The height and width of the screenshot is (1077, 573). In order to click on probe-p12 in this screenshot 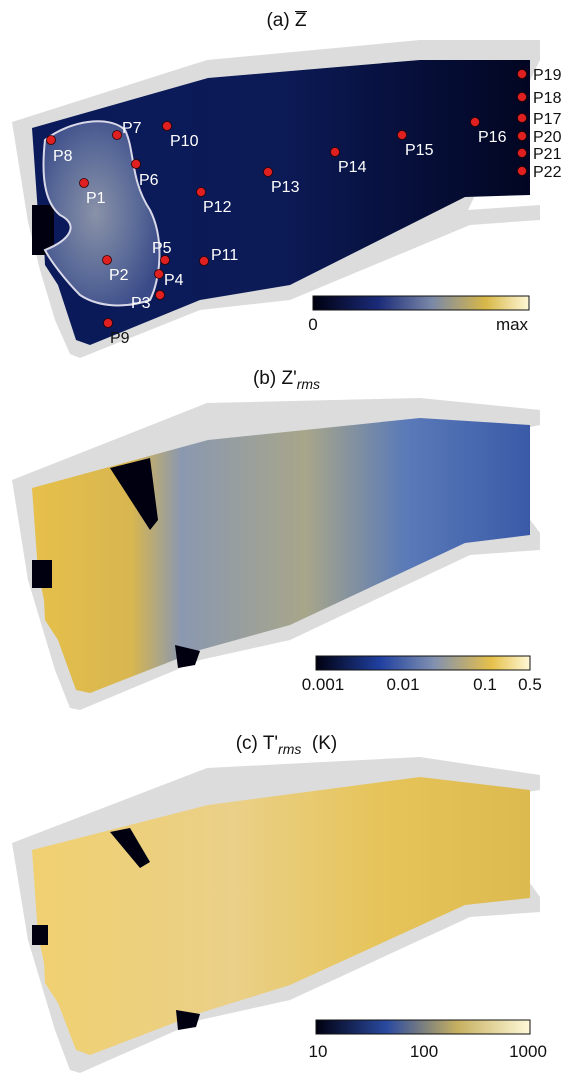, I will do `click(201, 192)`.